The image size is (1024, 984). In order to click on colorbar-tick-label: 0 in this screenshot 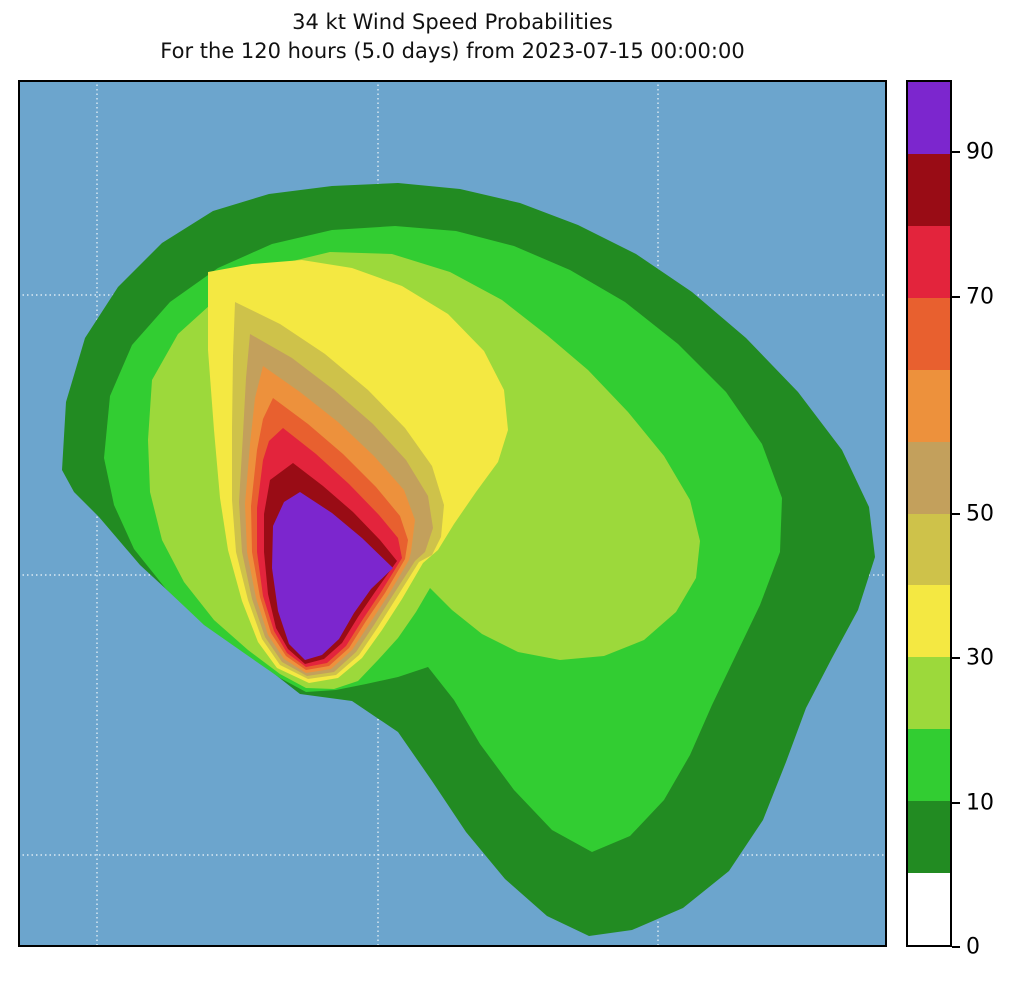, I will do `click(973, 947)`.